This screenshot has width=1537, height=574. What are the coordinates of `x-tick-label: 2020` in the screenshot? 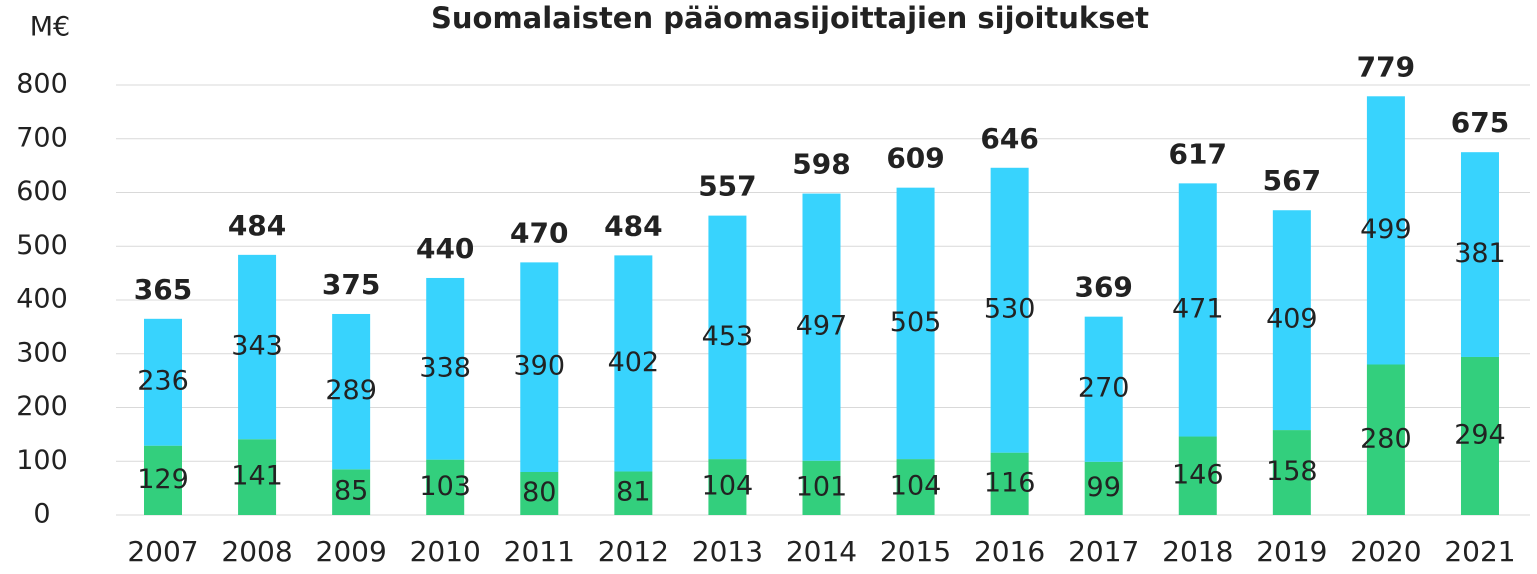 It's located at (1385, 551).